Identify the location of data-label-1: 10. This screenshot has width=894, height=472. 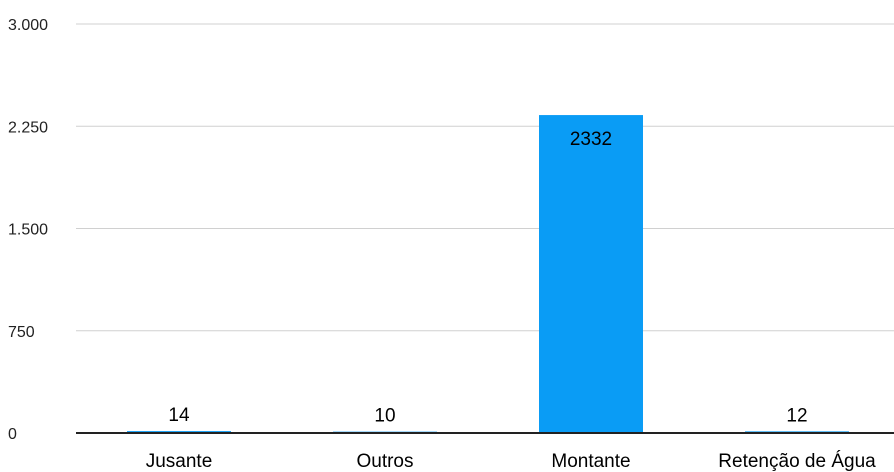
(384, 416).